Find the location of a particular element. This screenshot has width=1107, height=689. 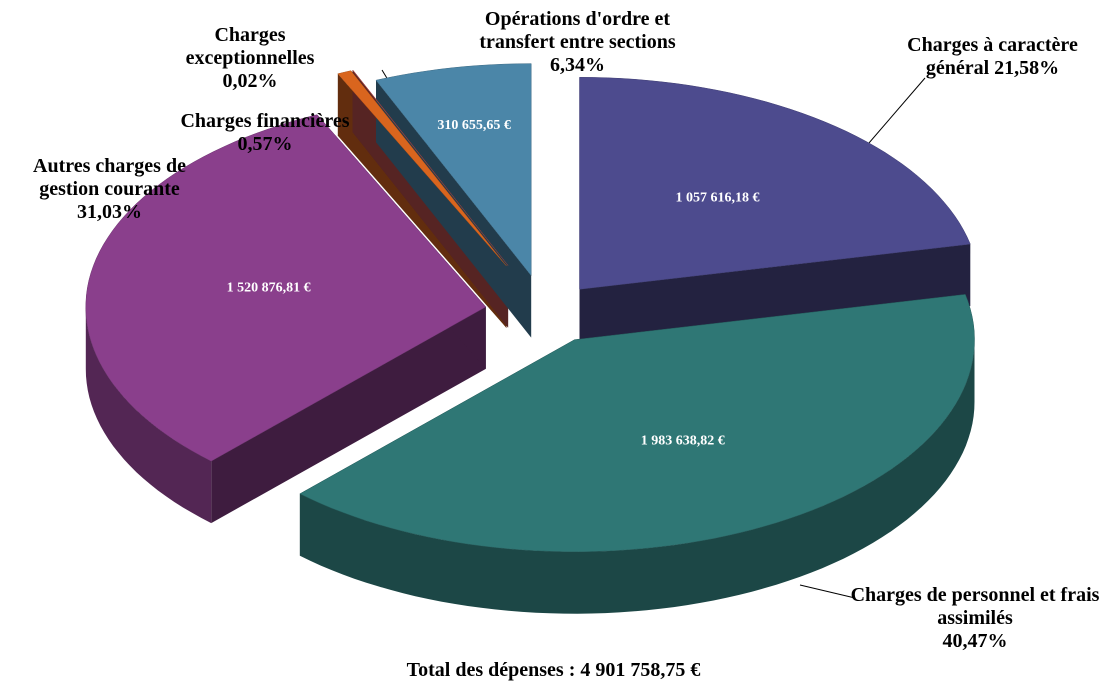

amount-label: 1 520 876,81 € is located at coordinates (269, 287).